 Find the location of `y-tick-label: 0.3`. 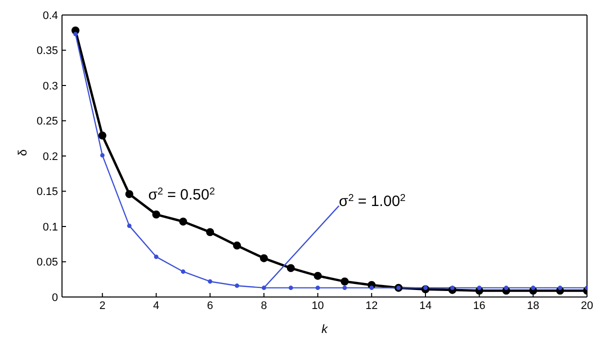

y-tick-label: 0.3 is located at coordinates (50, 86).